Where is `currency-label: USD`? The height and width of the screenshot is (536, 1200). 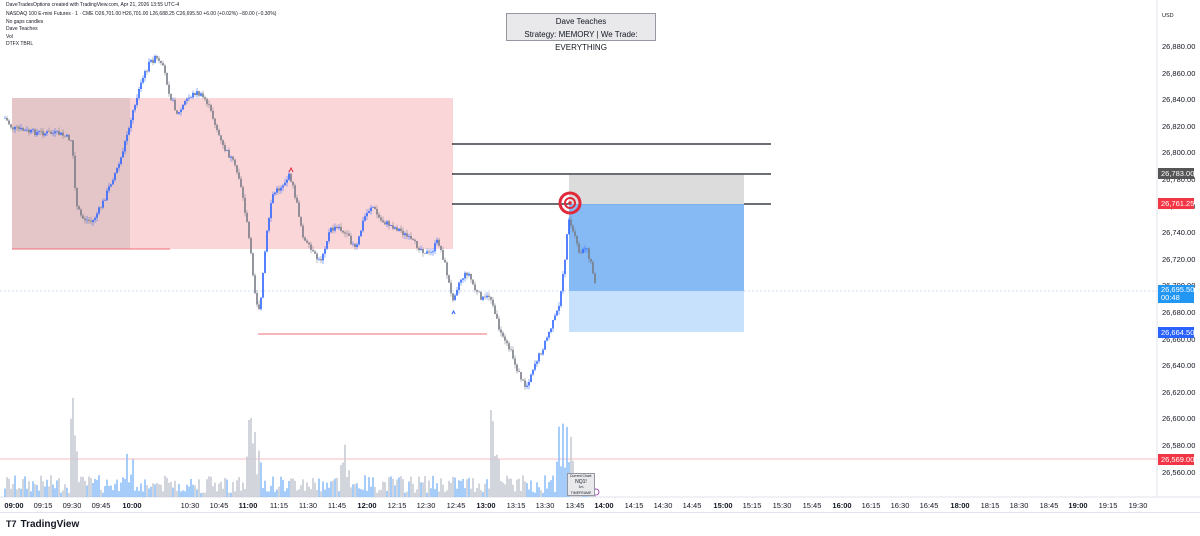 currency-label: USD is located at coordinates (1168, 16).